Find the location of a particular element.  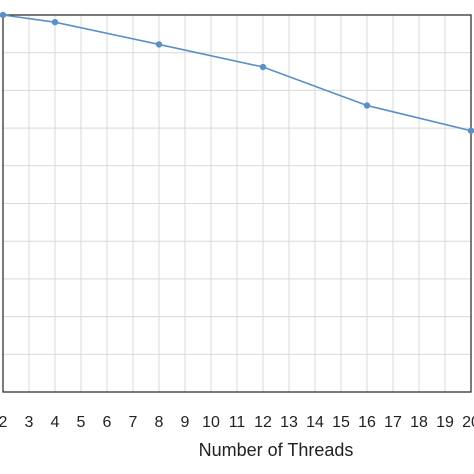

x-tick-label: 15 is located at coordinates (341, 422).